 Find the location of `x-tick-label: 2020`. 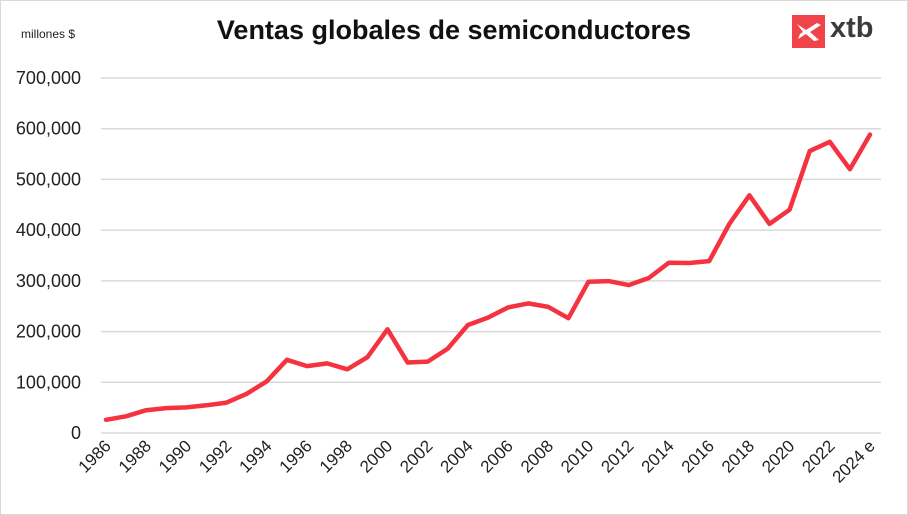

x-tick-label: 2020 is located at coordinates (778, 456).